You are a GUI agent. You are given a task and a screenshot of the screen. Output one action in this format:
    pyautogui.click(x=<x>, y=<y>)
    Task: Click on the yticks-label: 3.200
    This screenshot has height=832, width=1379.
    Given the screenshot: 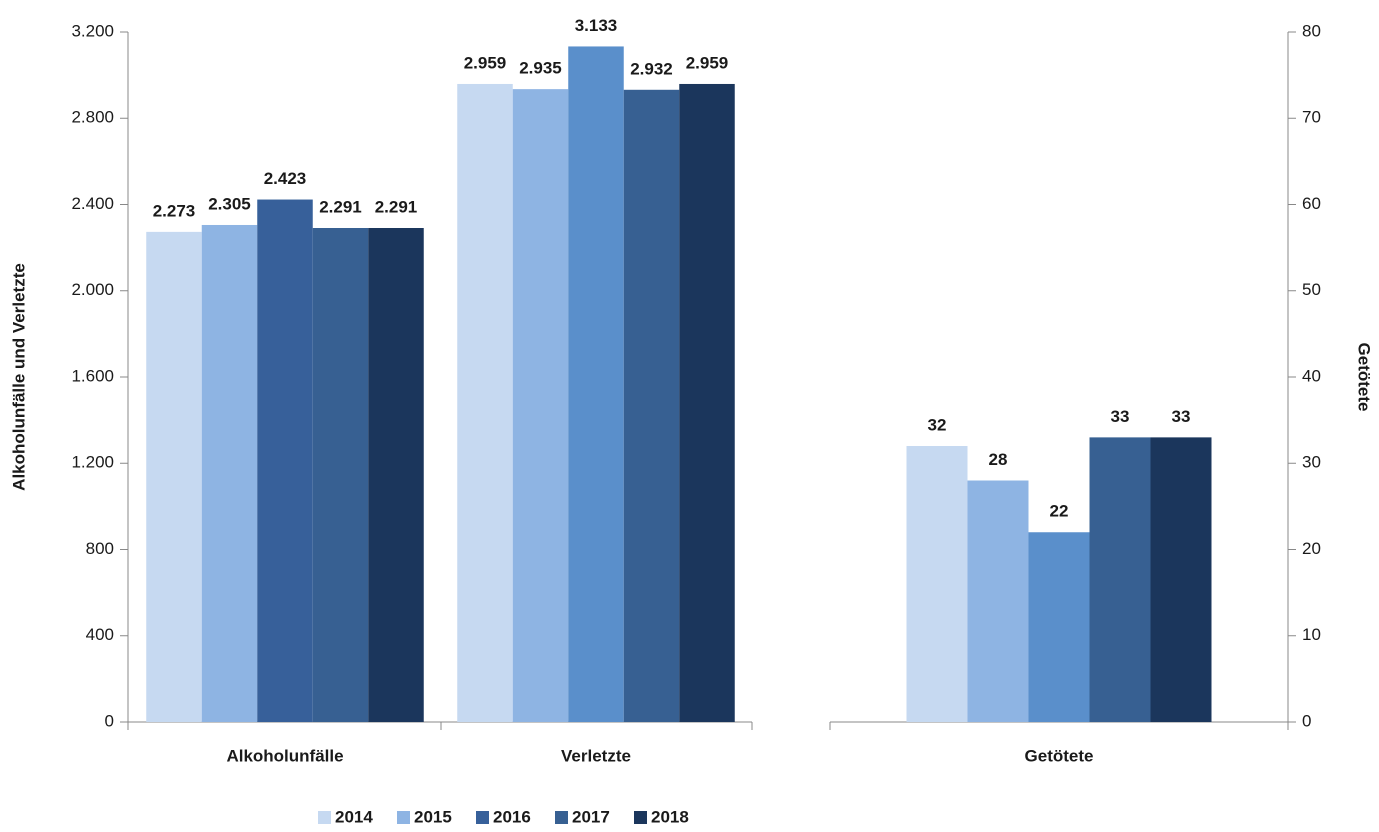 What is the action you would take?
    pyautogui.click(x=92, y=30)
    